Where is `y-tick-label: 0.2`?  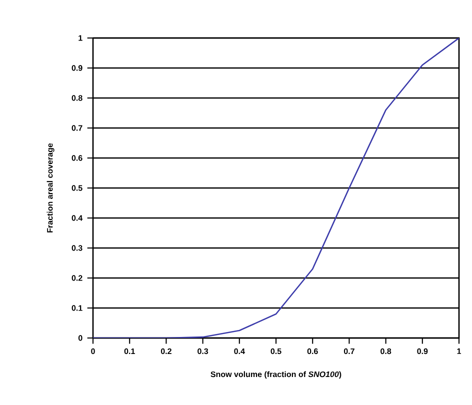
y-tick-label: 0.2 is located at coordinates (77, 278).